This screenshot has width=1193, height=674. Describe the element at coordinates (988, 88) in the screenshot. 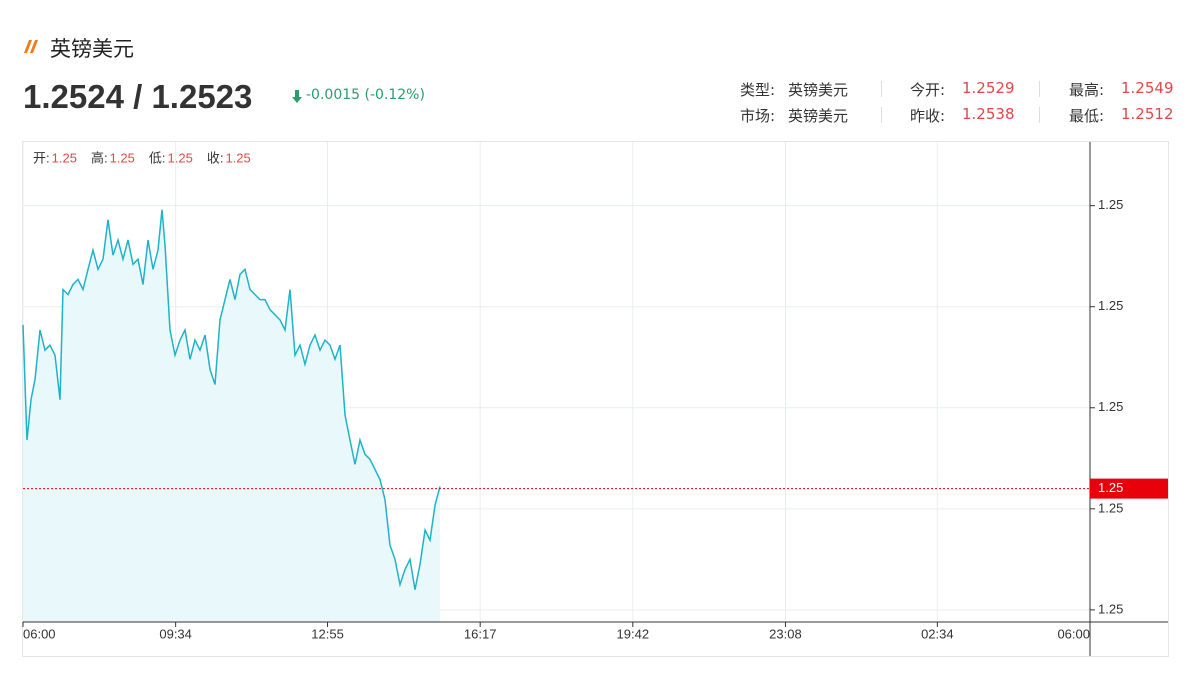

I see `info-value: 1.2529` at that location.